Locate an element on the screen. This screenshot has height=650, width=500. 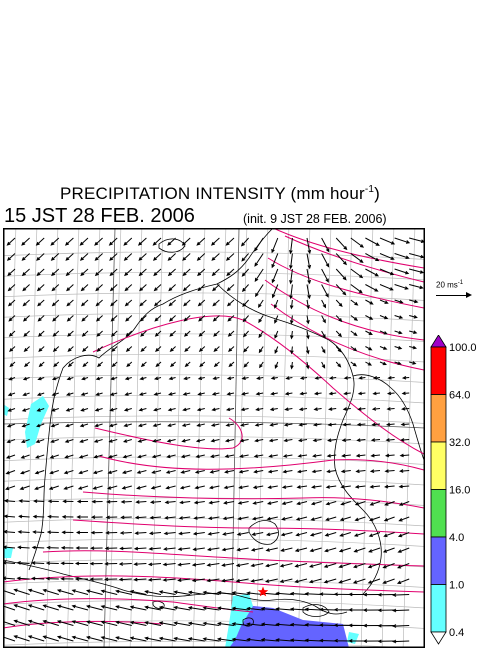
latitude-line is located at coordinates (214, 358).